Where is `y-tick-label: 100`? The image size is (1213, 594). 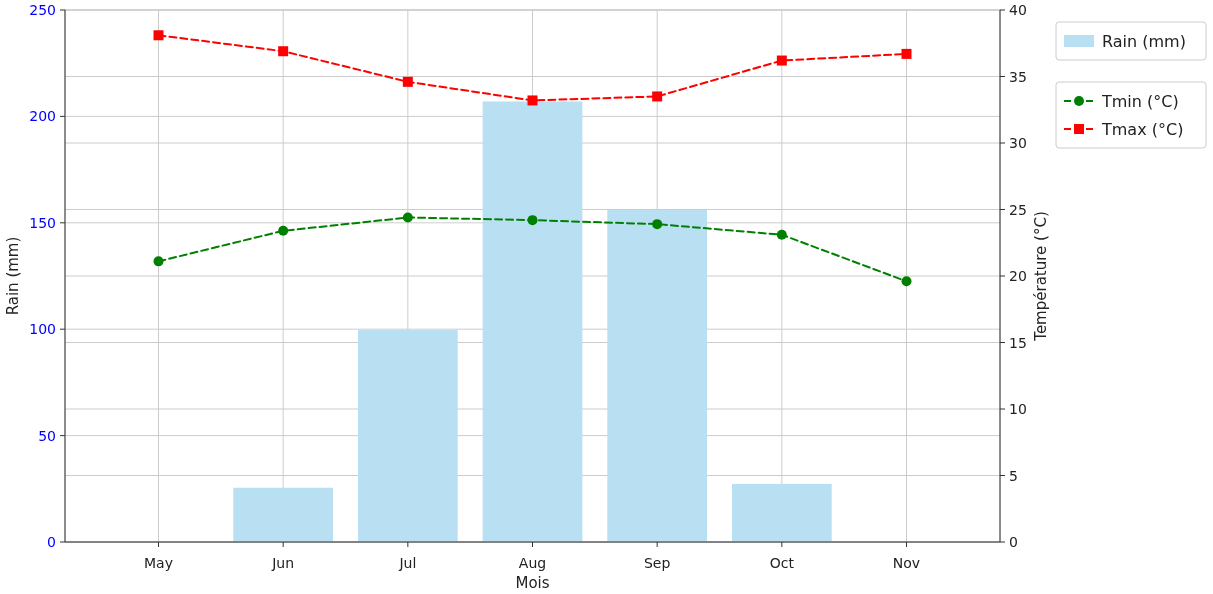 y-tick-label: 100 is located at coordinates (42, 329).